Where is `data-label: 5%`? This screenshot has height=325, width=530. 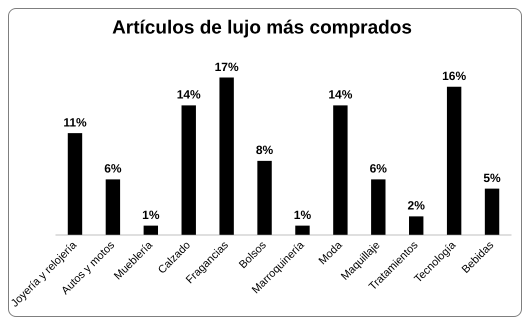
data-label: 5% is located at coordinates (492, 177).